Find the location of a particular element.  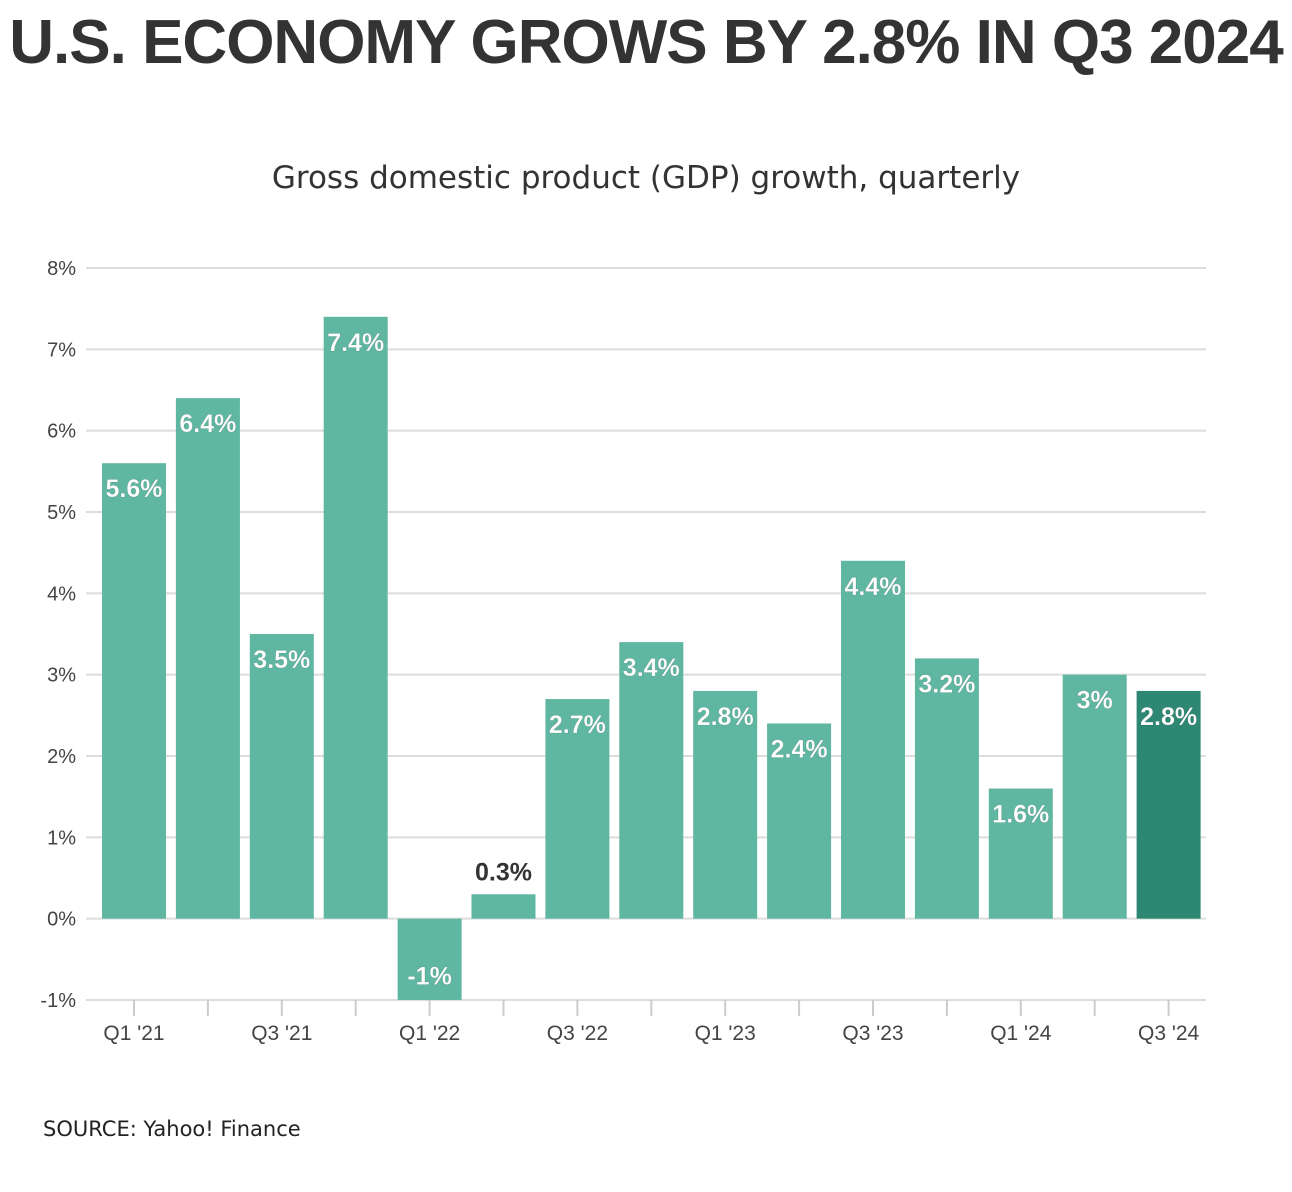

chart-title: U.S. ECONOMY GROWS BY 2.8% IN Q3 2024 is located at coordinates (646, 42).